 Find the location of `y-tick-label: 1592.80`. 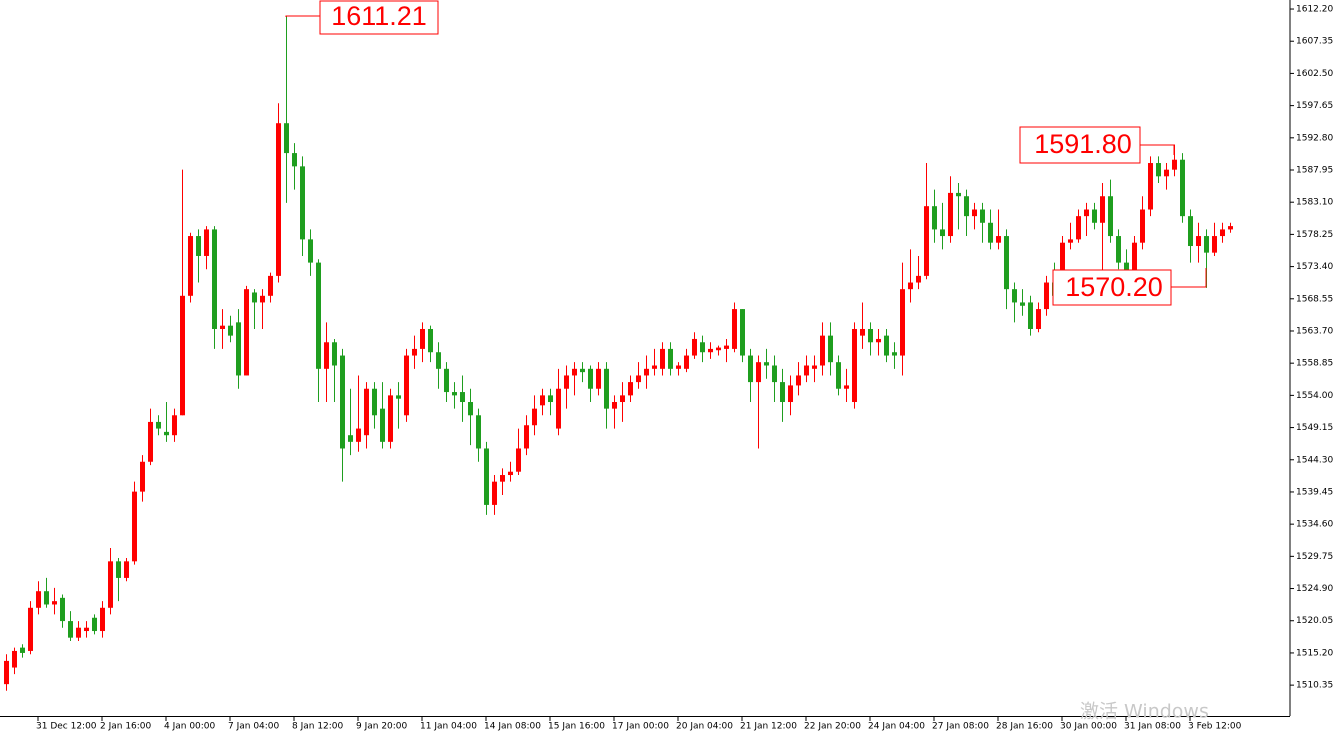

y-tick-label: 1592.80 is located at coordinates (1314, 138).